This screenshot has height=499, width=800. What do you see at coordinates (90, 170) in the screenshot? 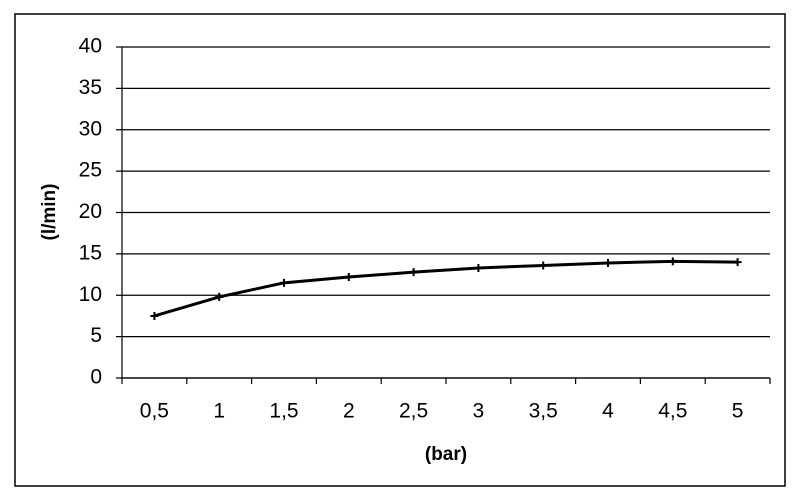
I see `y-tick-label: 25` at bounding box center [90, 170].